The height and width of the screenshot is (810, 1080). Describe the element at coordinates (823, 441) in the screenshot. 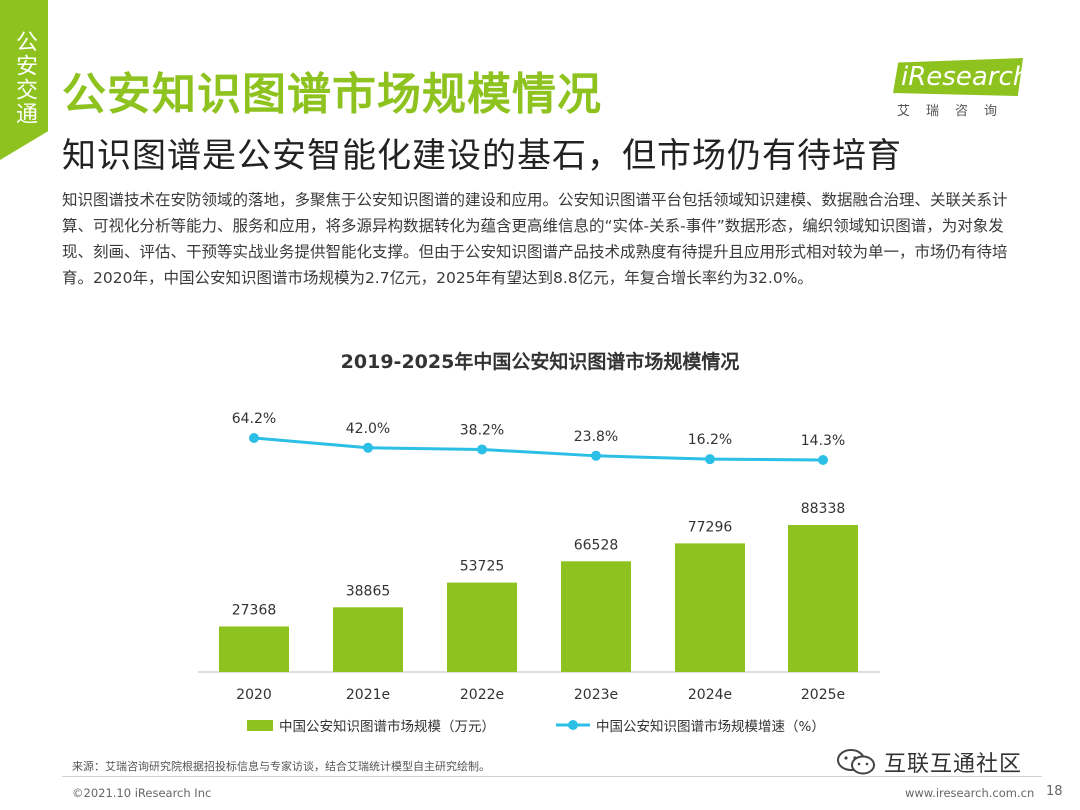

I see `growth-rate-label: 14.3%` at that location.